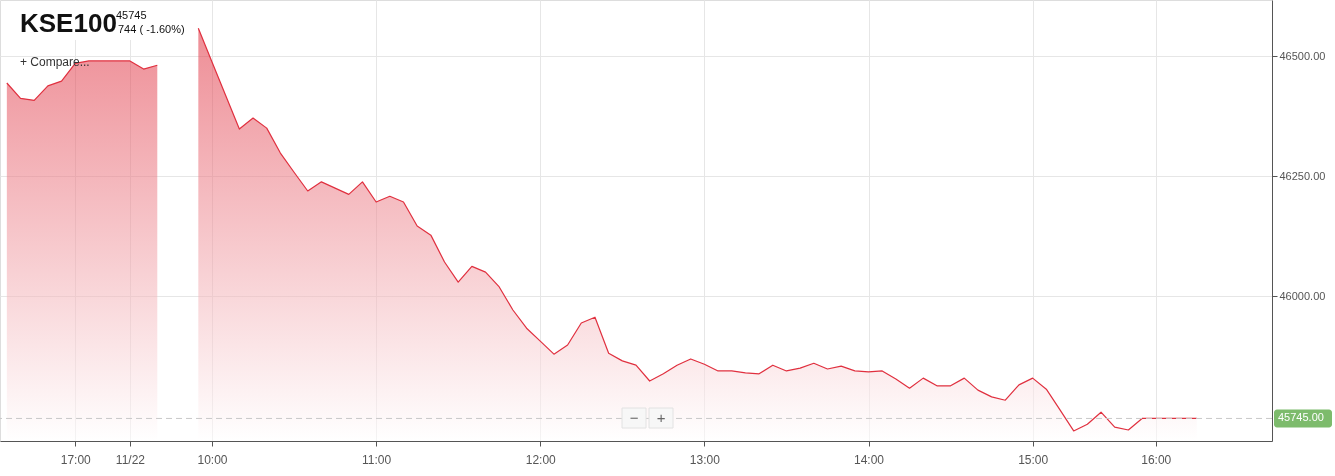 Image resolution: width=1335 pixels, height=476 pixels. What do you see at coordinates (151, 29) in the screenshot?
I see `annotation: 744 ( -1.60%)` at bounding box center [151, 29].